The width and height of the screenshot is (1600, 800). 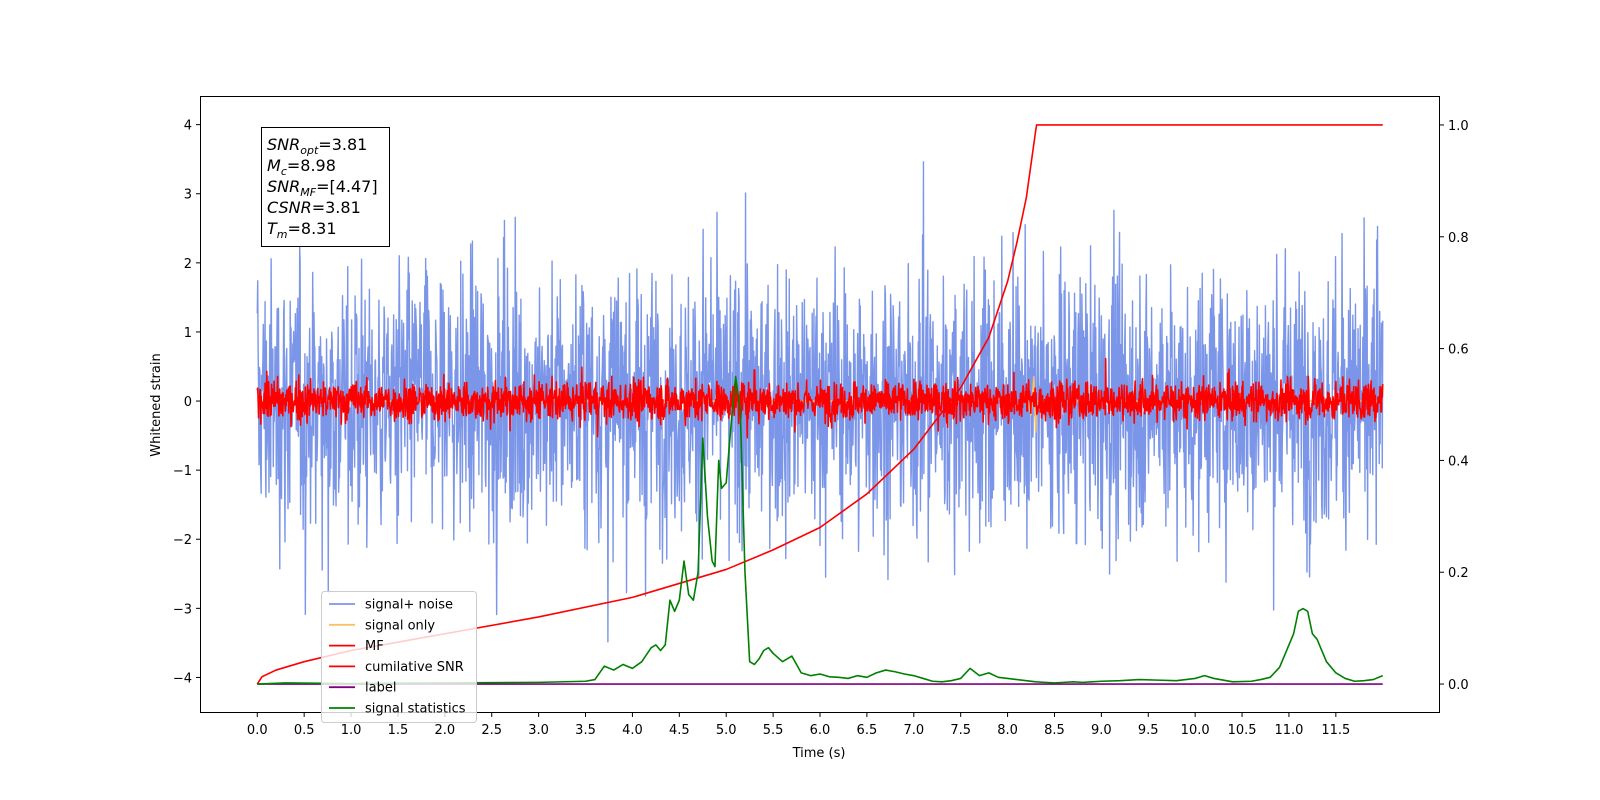 What do you see at coordinates (302, 230) in the screenshot?
I see `annotation-line: Tm=8.31` at bounding box center [302, 230].